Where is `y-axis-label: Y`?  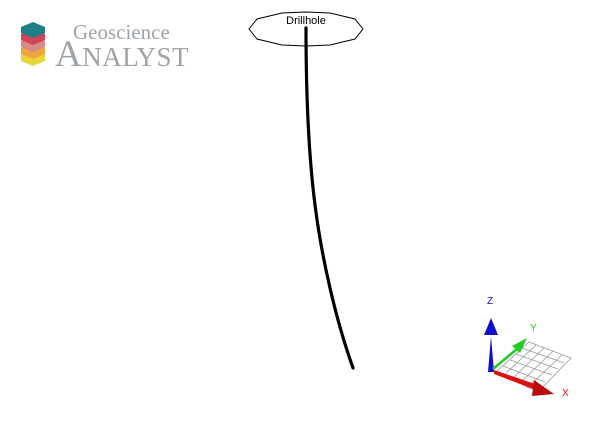 y-axis-label: Y is located at coordinates (533, 328).